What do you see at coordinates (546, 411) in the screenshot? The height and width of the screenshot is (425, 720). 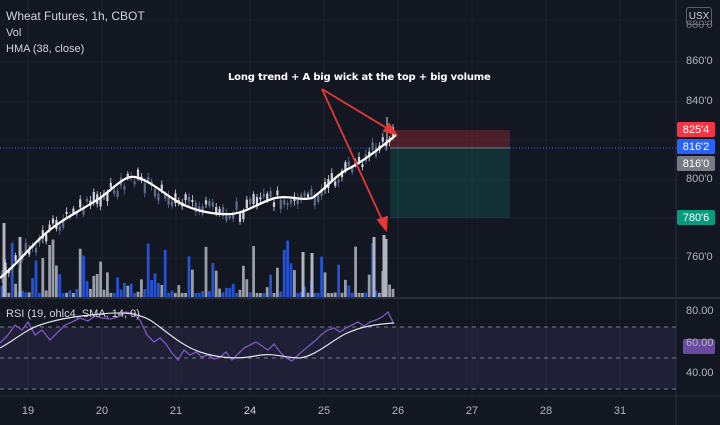 I see `time-tick: 28` at bounding box center [546, 411].